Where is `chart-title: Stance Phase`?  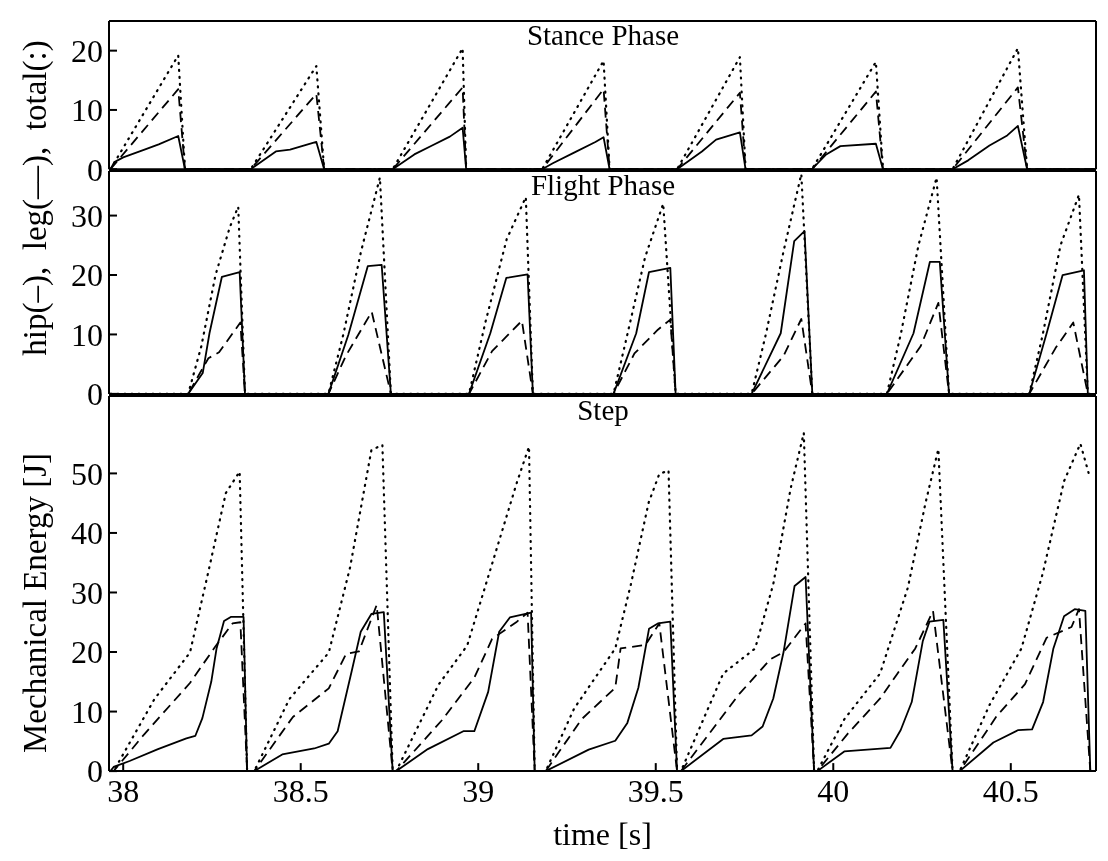
chart-title: Stance Phase is located at coordinates (603, 35).